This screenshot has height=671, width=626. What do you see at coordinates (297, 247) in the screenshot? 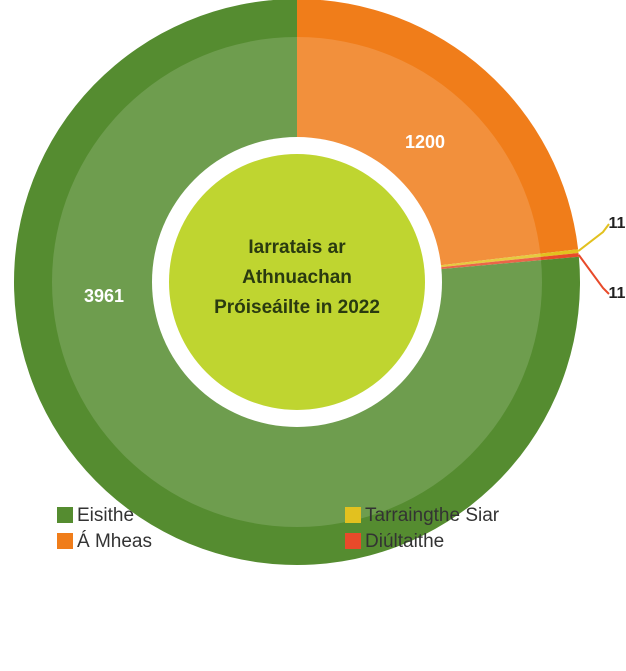
I see `chart-title: Iarratais ar` at bounding box center [297, 247].